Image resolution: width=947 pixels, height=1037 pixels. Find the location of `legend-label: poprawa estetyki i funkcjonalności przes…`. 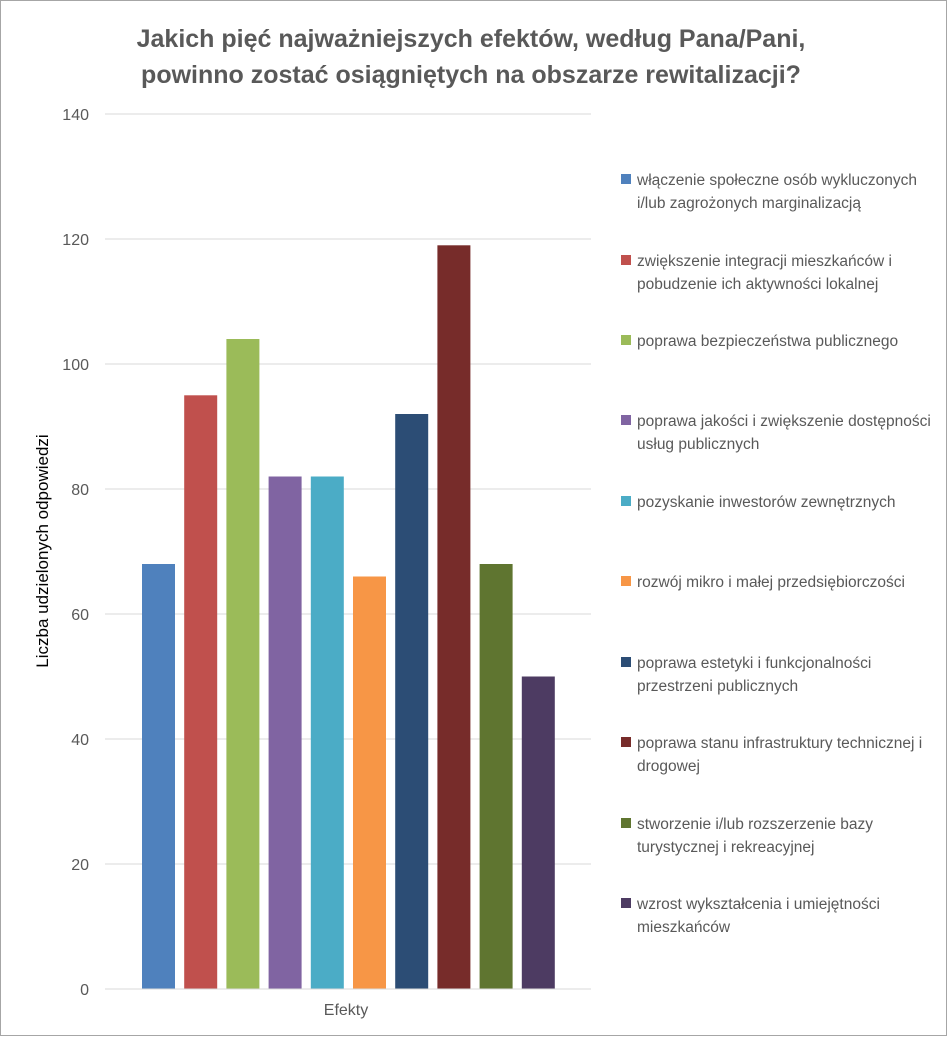

legend-label: poprawa estetyki i funkcjonalności przes… is located at coordinates (754, 675).